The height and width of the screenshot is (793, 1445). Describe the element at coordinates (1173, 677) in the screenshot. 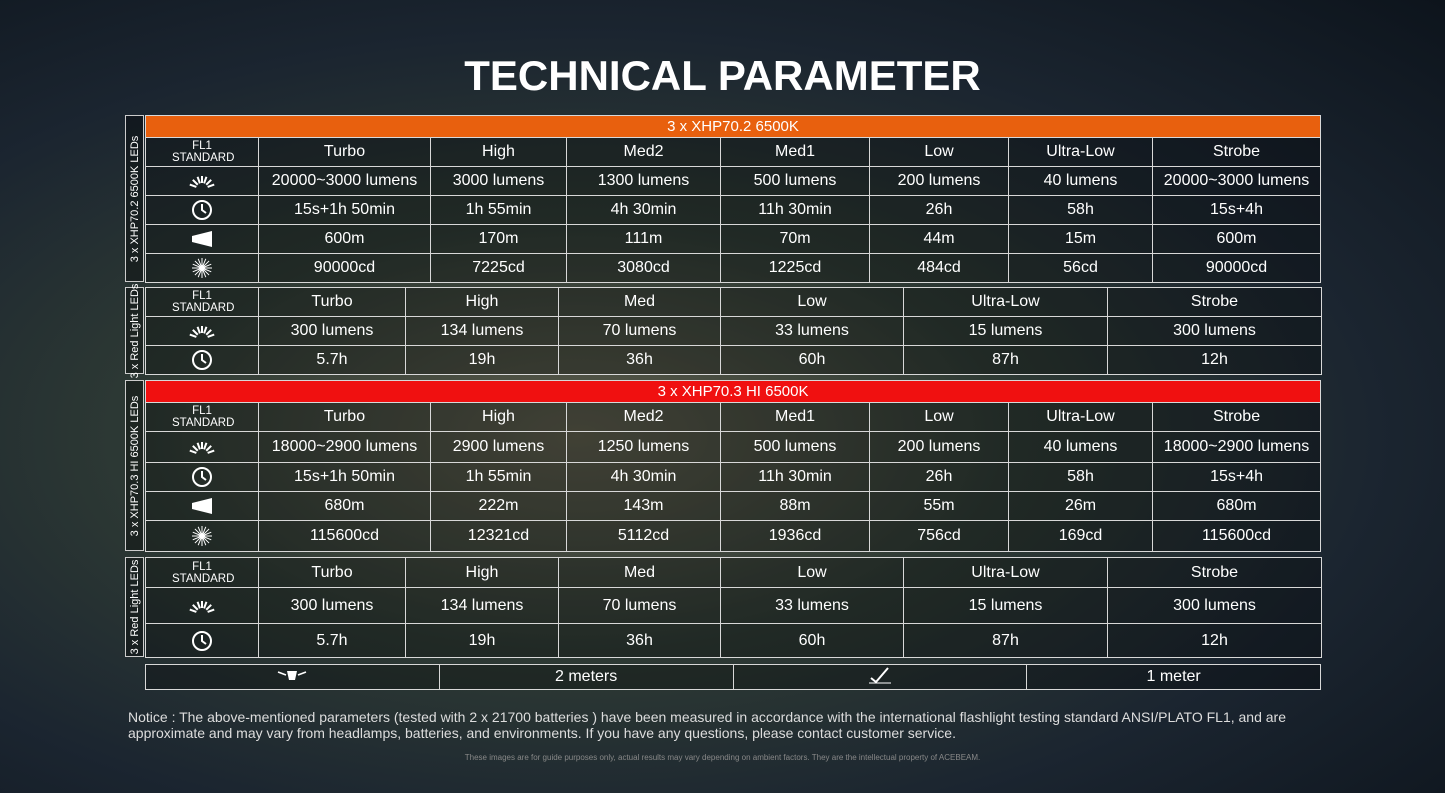

I see `impact-value: 1 meter` at that location.